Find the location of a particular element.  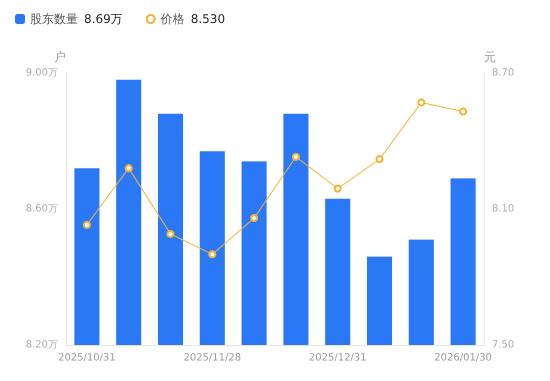

y2-tick-label: 7.50 is located at coordinates (503, 345).